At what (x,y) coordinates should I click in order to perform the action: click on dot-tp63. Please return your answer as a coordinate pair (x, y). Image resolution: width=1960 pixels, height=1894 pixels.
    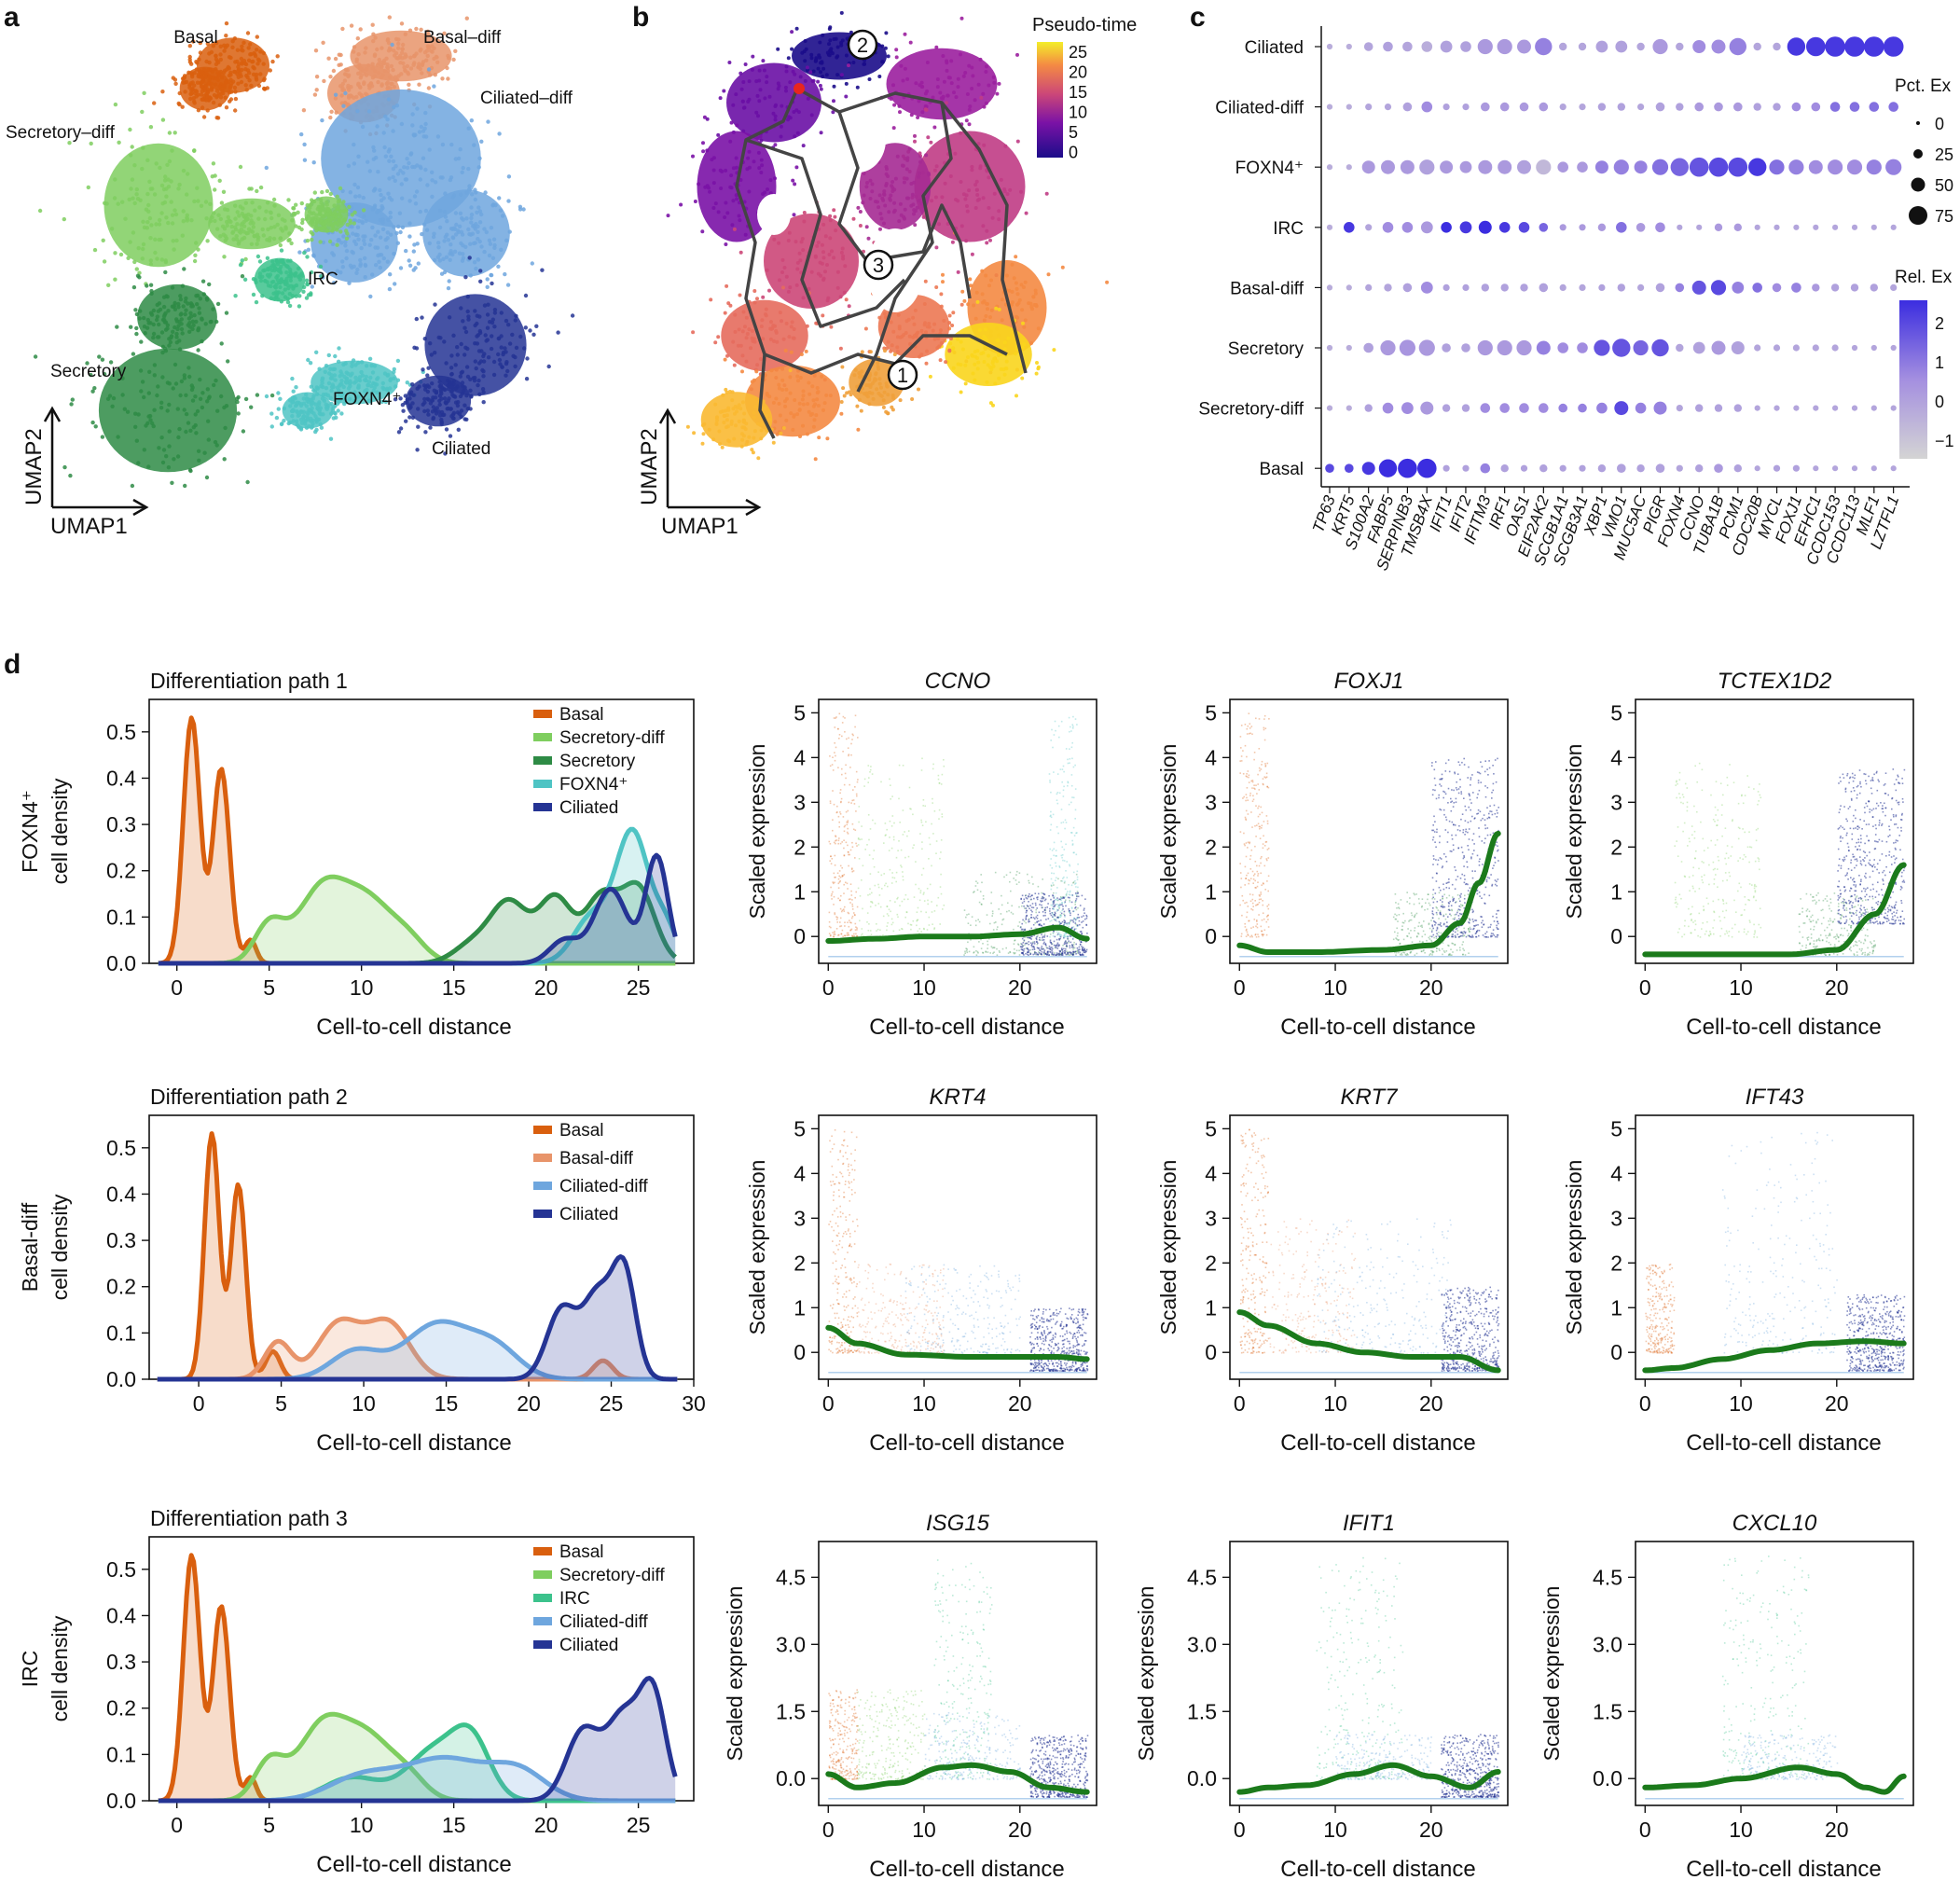
    Looking at the image, I should click on (1330, 348).